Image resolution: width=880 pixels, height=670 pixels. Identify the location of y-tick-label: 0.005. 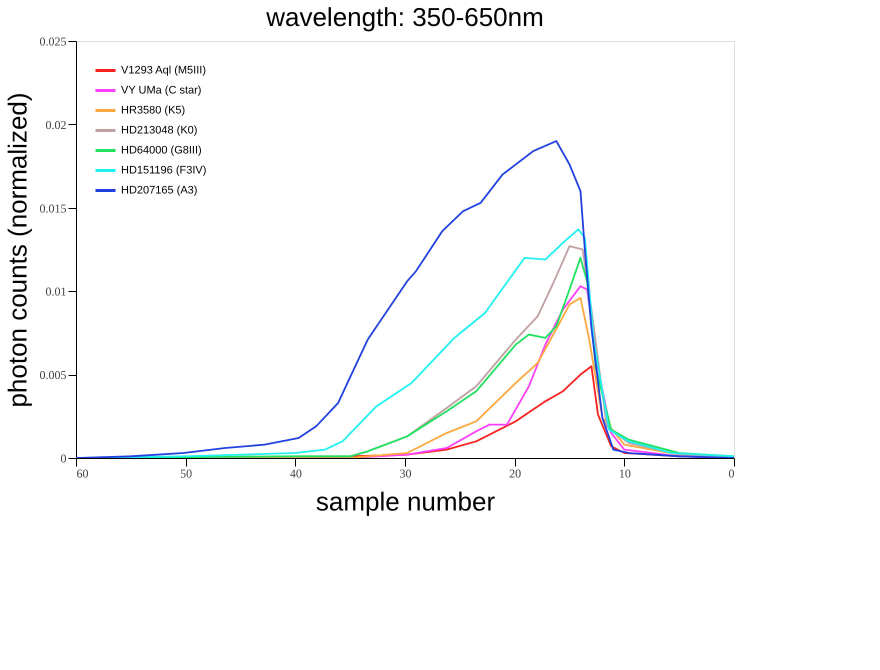
(53, 375).